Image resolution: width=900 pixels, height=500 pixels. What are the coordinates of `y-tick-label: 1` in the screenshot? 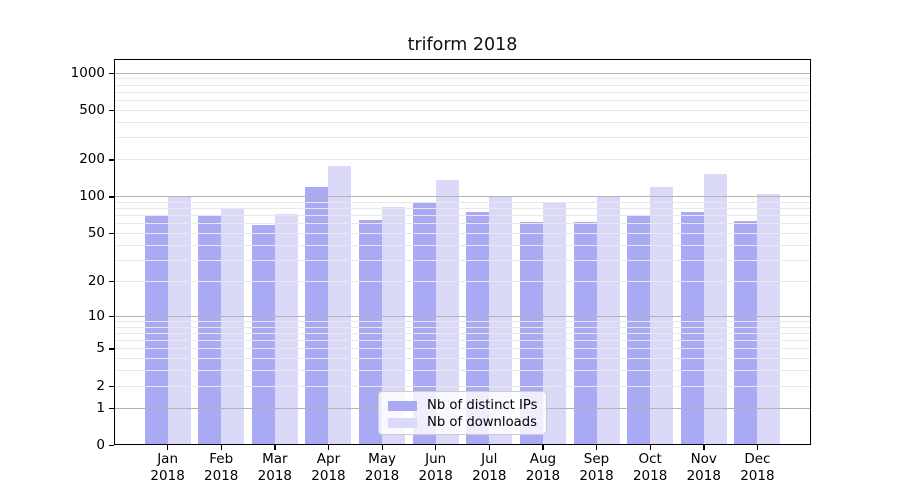 It's located at (100, 407).